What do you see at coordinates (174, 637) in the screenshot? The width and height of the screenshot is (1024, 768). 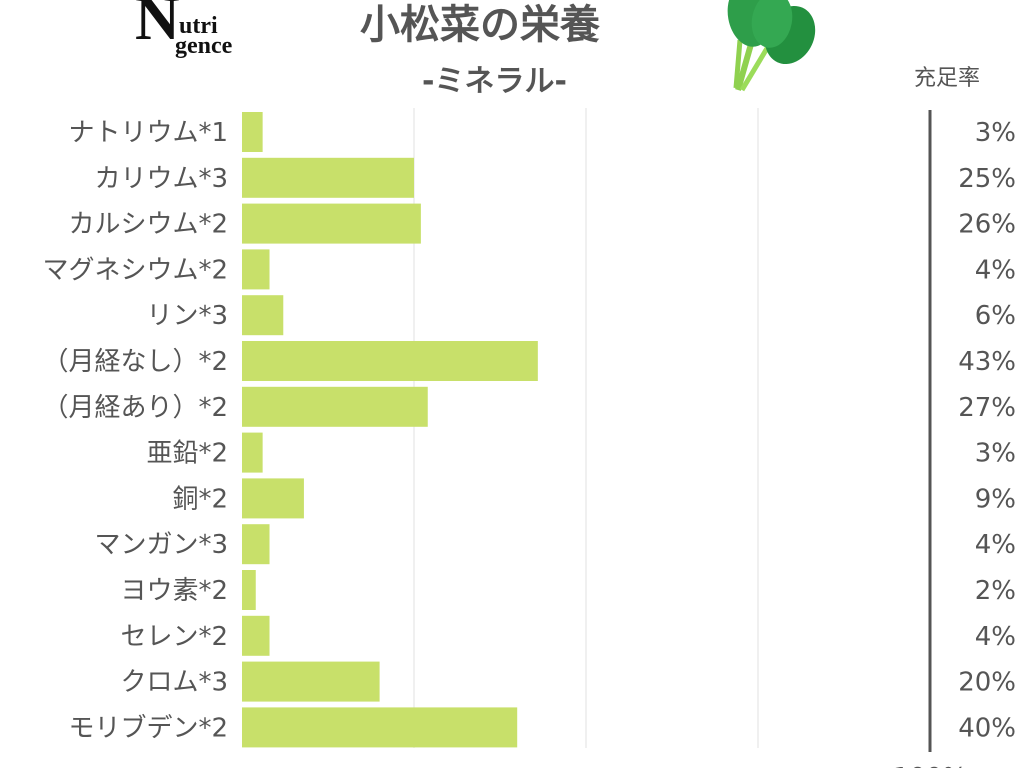 I see `category-label: セレン*2` at bounding box center [174, 637].